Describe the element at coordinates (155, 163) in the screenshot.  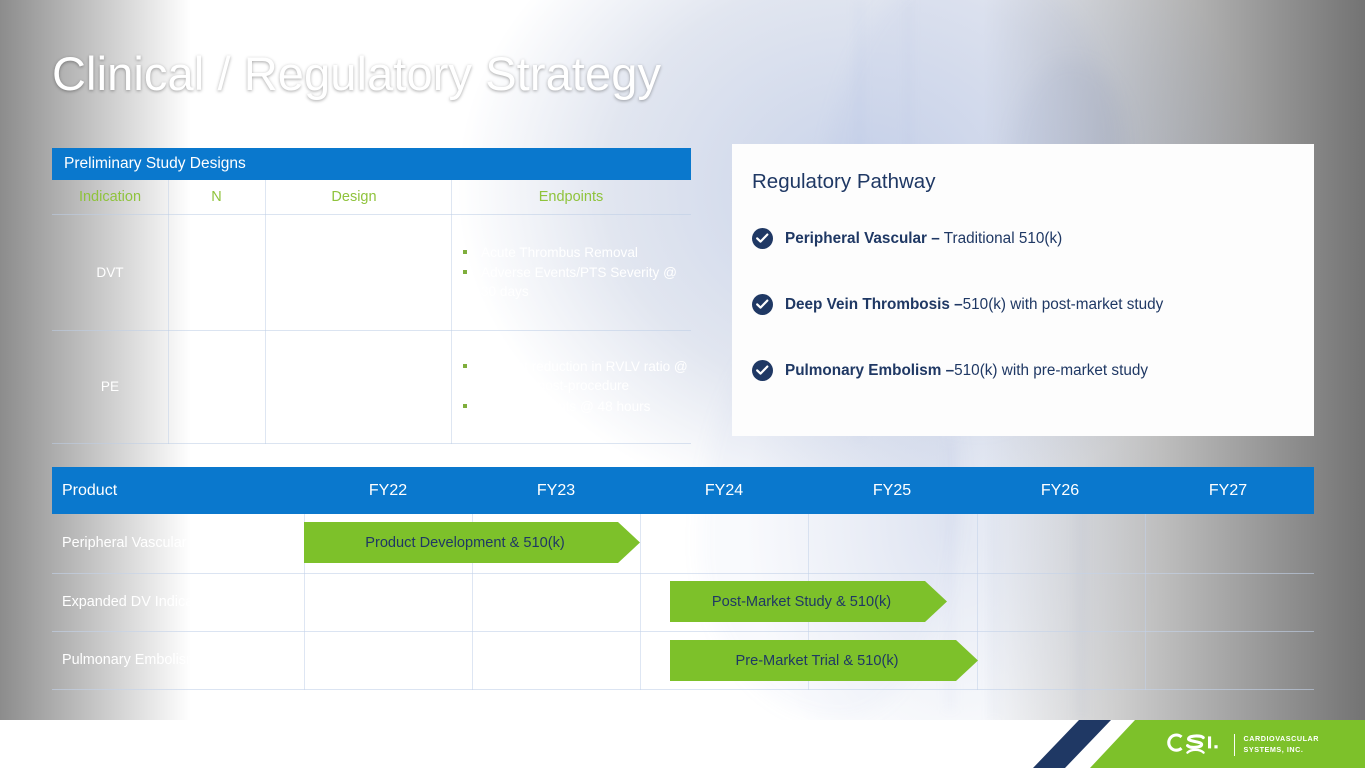
I see `study-designs-band-label: Preliminary Study Designs` at that location.